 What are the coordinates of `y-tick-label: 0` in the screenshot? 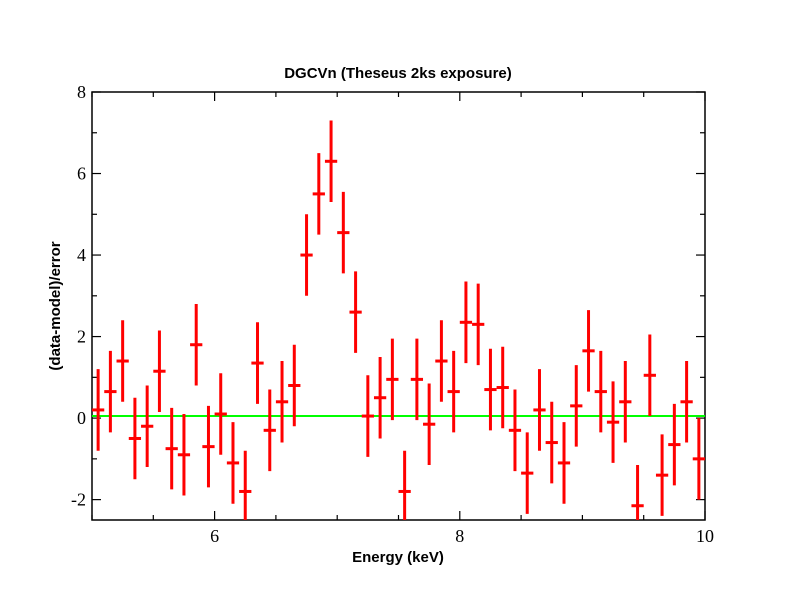 It's located at (81, 418).